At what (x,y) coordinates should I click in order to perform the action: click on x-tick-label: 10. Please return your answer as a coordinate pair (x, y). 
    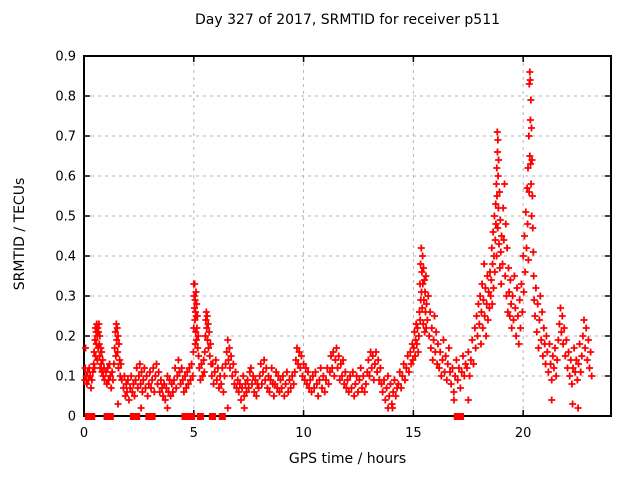
    Looking at the image, I should click on (303, 433).